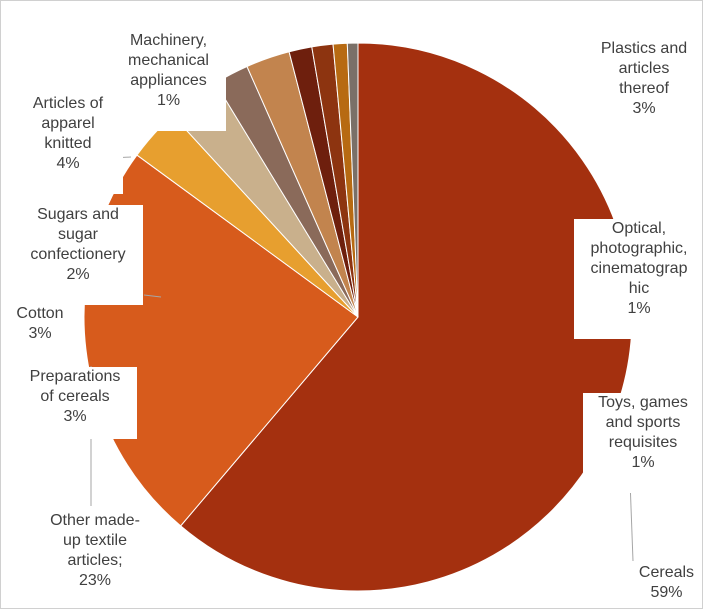 This screenshot has width=703, height=609. What do you see at coordinates (644, 90) in the screenshot?
I see `label-plastics: Plastics and articles thereof 3%` at bounding box center [644, 90].